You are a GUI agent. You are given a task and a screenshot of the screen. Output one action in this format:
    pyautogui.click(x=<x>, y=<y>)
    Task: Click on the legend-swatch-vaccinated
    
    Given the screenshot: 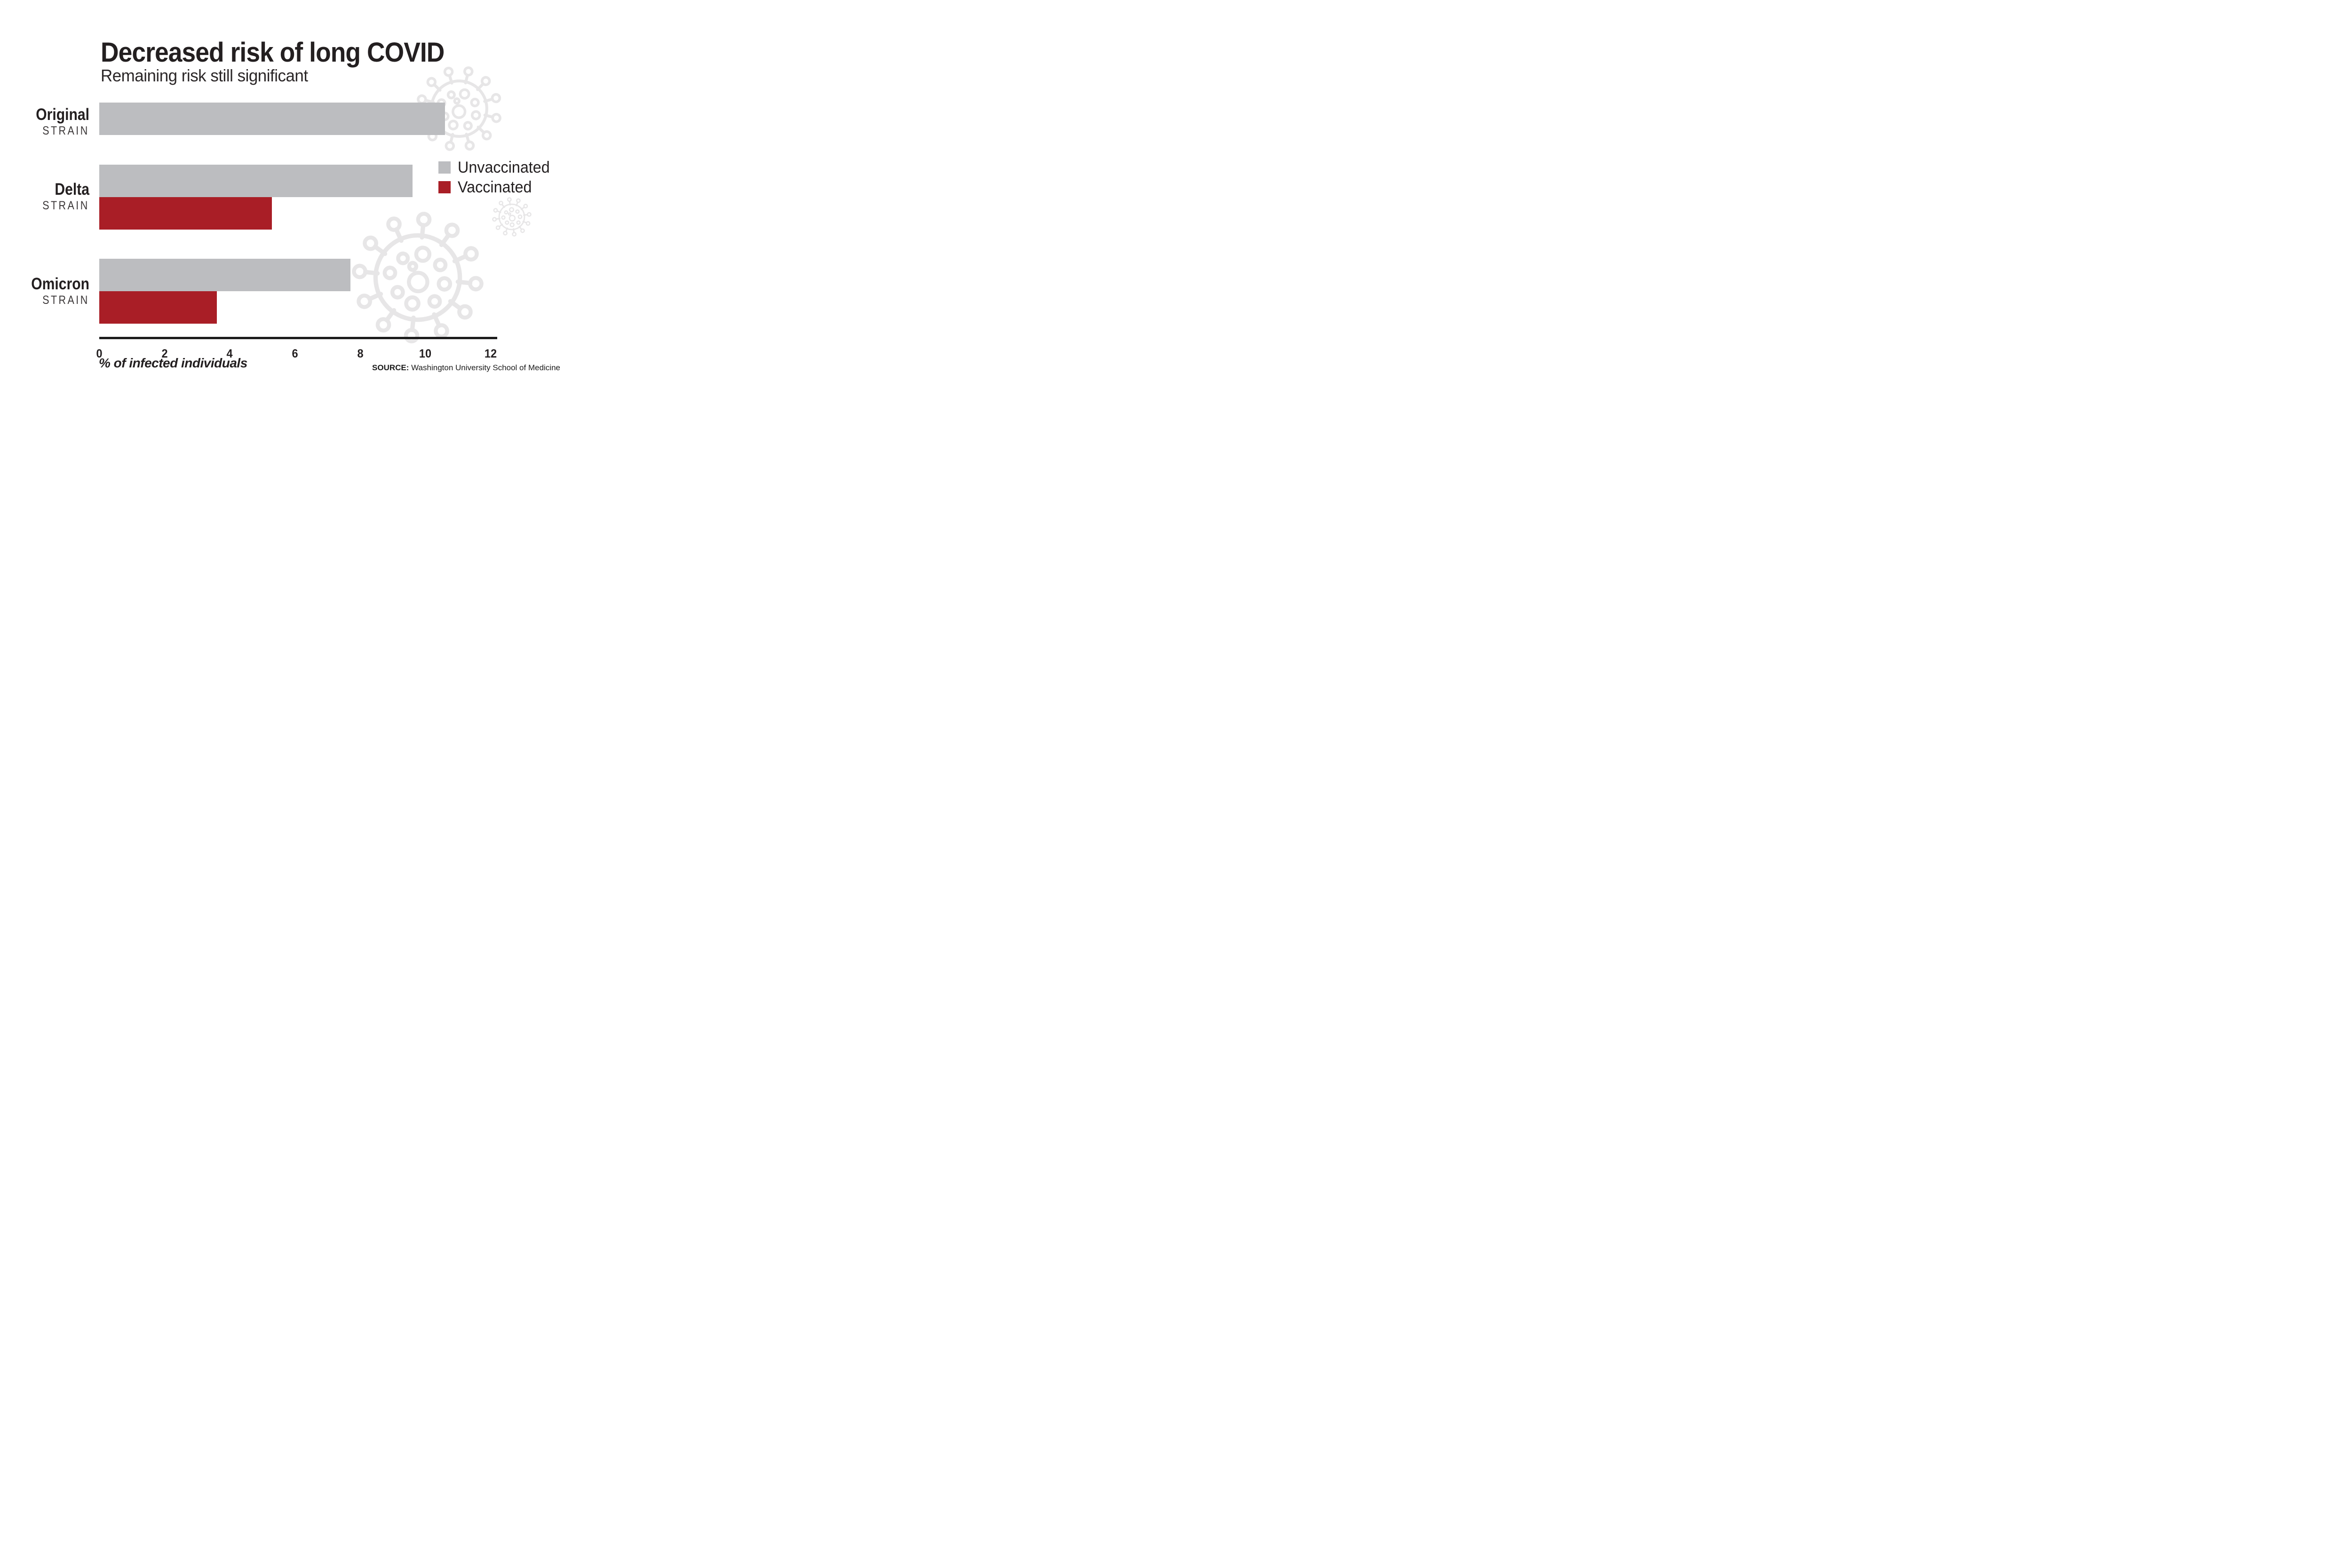 What is the action you would take?
    pyautogui.click(x=444, y=187)
    